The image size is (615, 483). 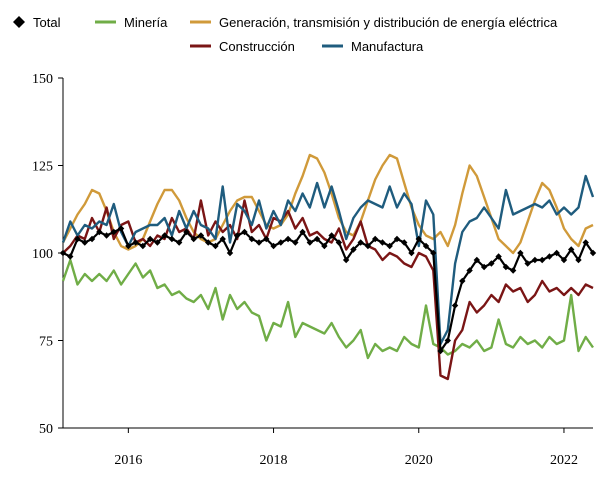 What do you see at coordinates (46, 342) in the screenshot?
I see `y-tick-label: 75` at bounding box center [46, 342].